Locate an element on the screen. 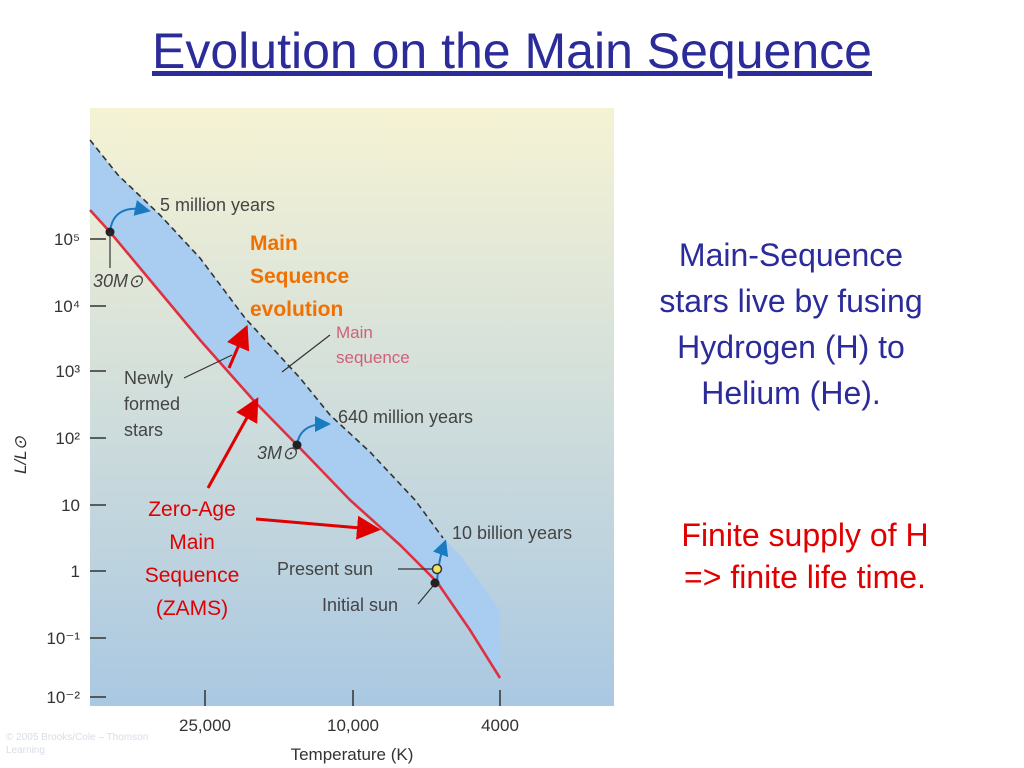 The width and height of the screenshot is (1024, 768). zams-arrow-lower is located at coordinates (318, 527).